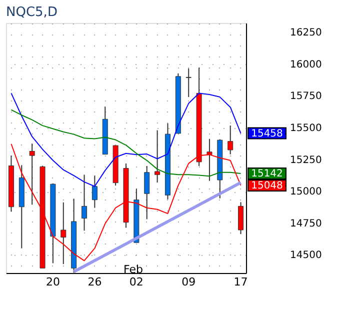 The width and height of the screenshot is (352, 320). I want to click on data-label: 15142, so click(267, 174).